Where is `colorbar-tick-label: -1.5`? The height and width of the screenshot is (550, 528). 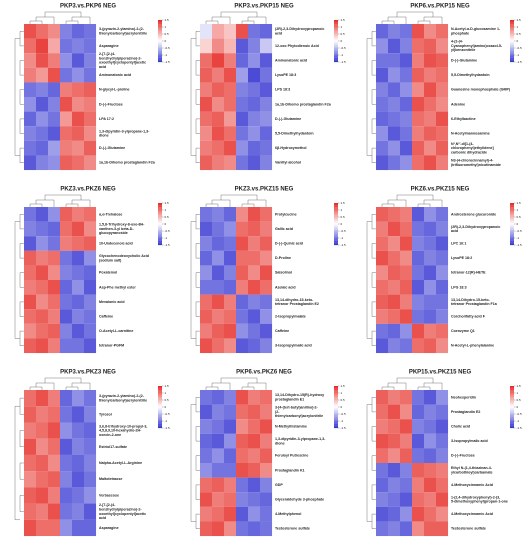
colorbar-tick-label: -1.5 is located at coordinates (168, 245).